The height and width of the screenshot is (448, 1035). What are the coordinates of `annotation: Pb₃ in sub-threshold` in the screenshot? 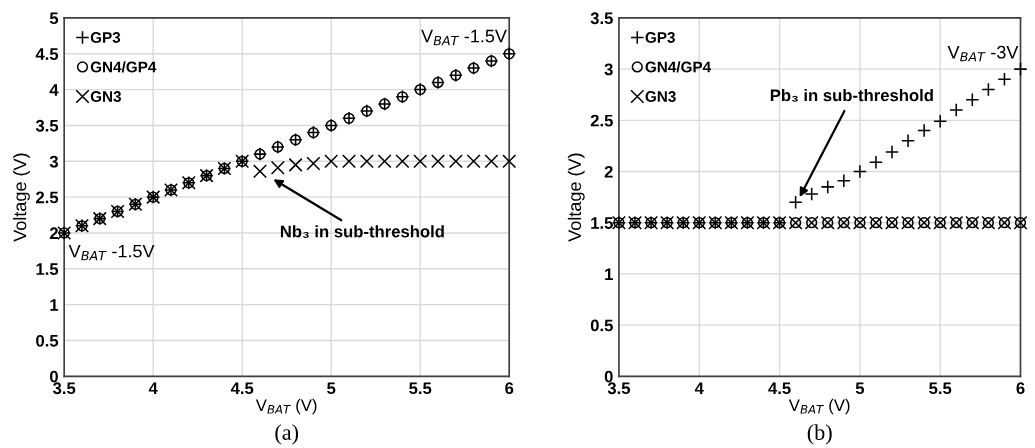 It's located at (851, 95).